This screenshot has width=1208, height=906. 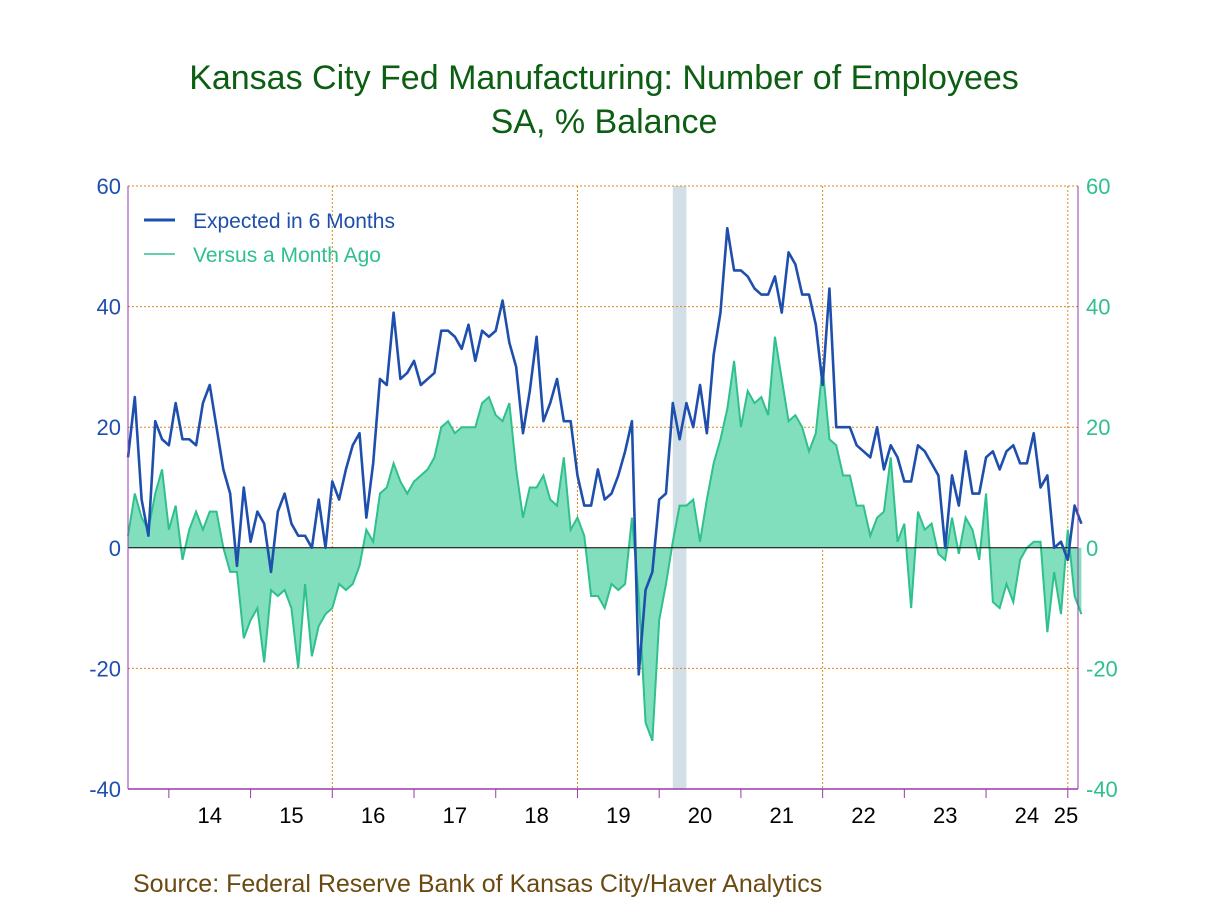 I want to click on y-tick-label-right: 40, so click(x=1098, y=307).